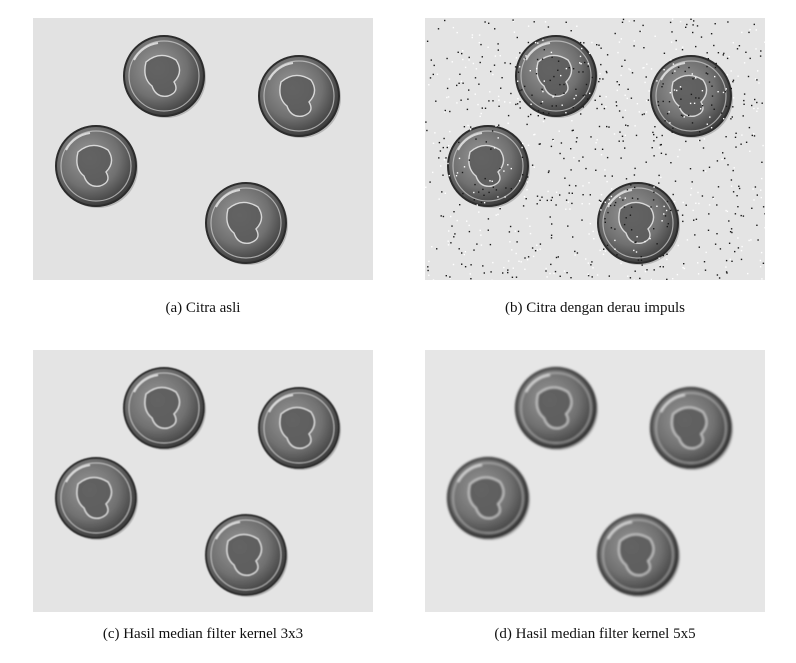 The height and width of the screenshot is (663, 796). I want to click on caption-c: (c) Hasil median filter kernel 3x3, so click(203, 634).